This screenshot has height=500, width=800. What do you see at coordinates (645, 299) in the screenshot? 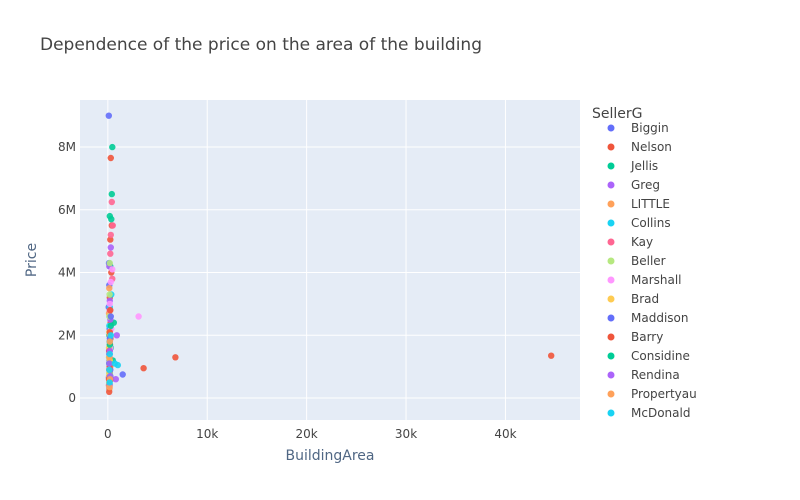
I see `legend-label: Brad` at bounding box center [645, 299].